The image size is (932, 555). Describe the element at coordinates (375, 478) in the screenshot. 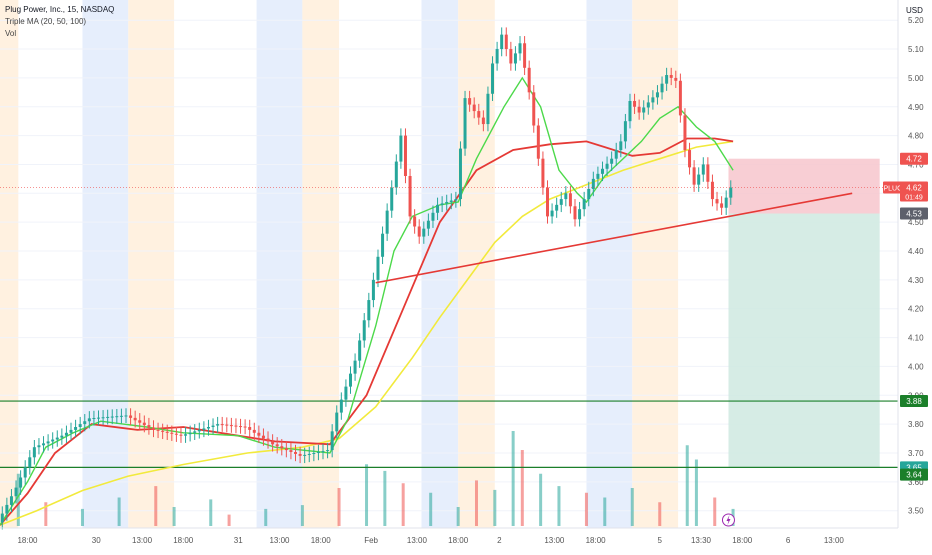

I see `volume-bars` at that location.